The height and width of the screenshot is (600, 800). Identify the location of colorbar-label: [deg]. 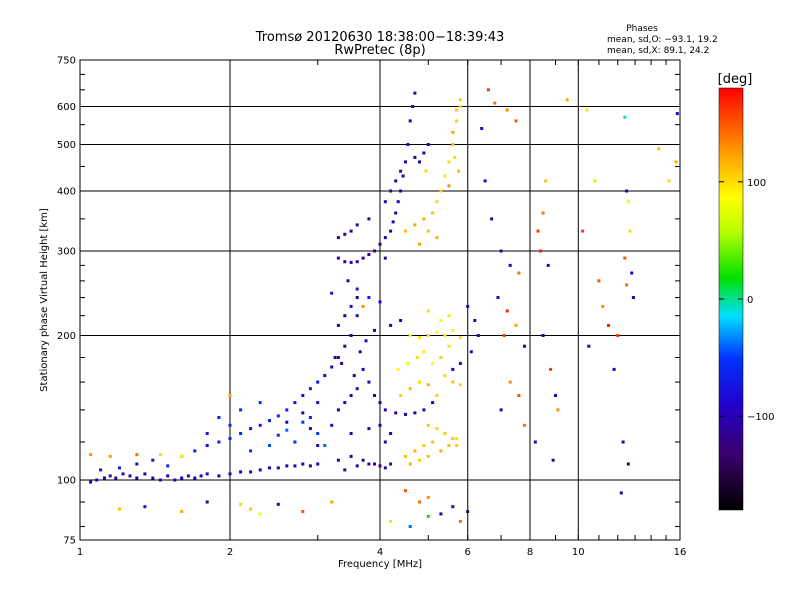
(735, 79).